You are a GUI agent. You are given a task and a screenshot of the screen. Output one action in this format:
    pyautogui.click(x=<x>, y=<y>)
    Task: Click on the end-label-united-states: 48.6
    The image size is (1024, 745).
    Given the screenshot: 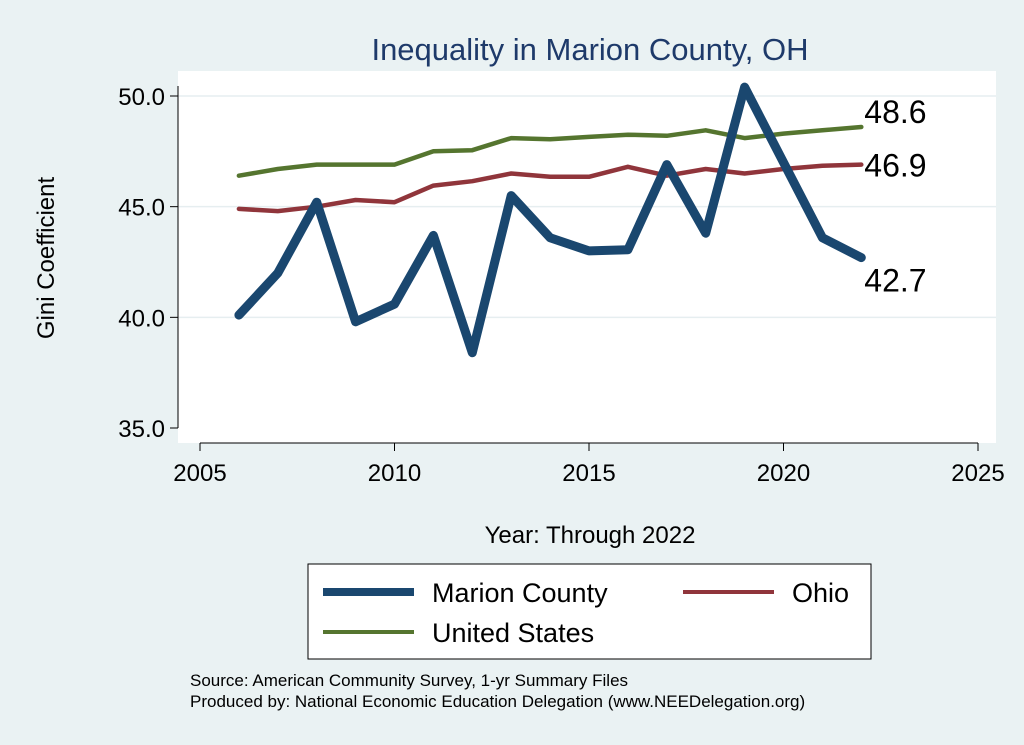 What is the action you would take?
    pyautogui.click(x=895, y=112)
    